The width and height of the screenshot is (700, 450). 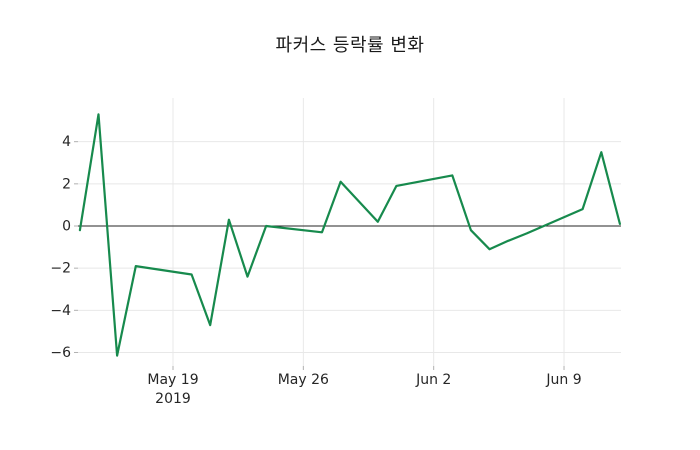 What do you see at coordinates (66, 184) in the screenshot?
I see `y-tick-label: 2` at bounding box center [66, 184].